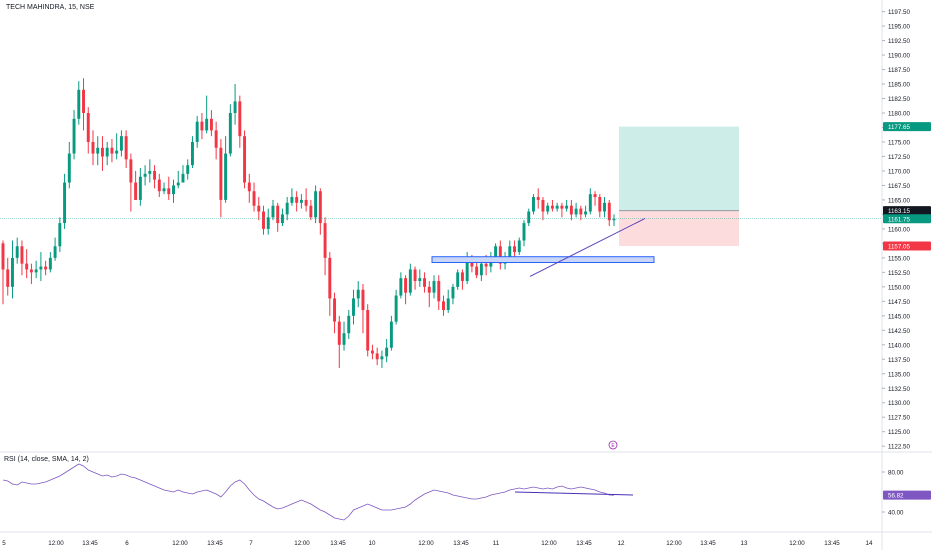 This screenshot has width=932, height=555. I want to click on rsi-trendline, so click(574, 493).